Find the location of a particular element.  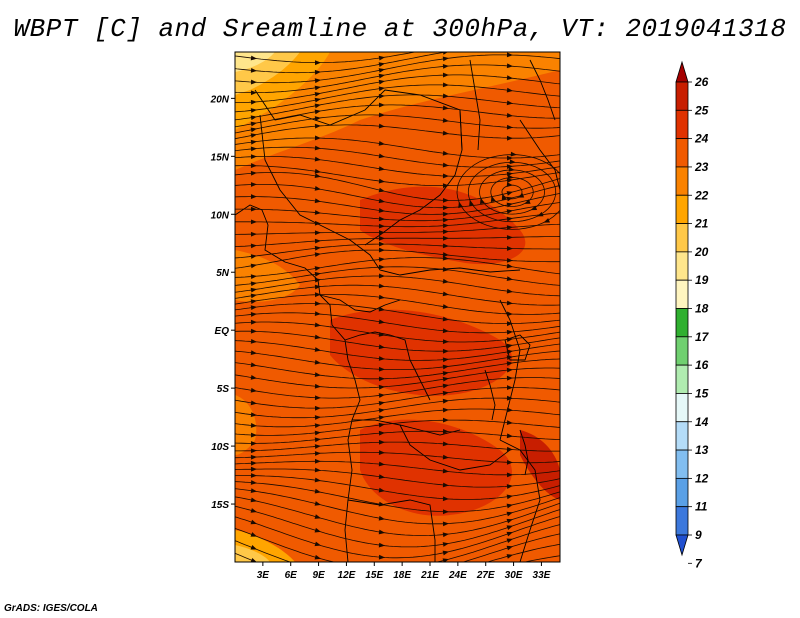

mozambique-border is located at coordinates (520, 500).